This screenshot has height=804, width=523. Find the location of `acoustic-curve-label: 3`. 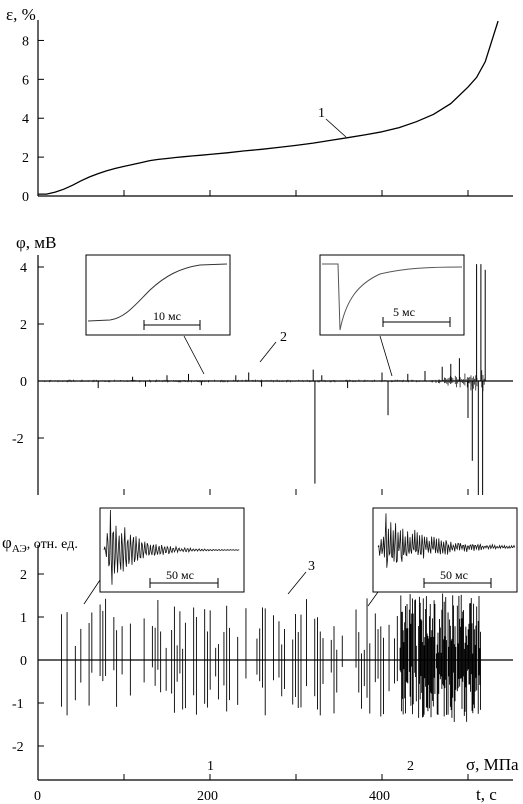

acoustic-curve-label: 3 is located at coordinates (311, 566).